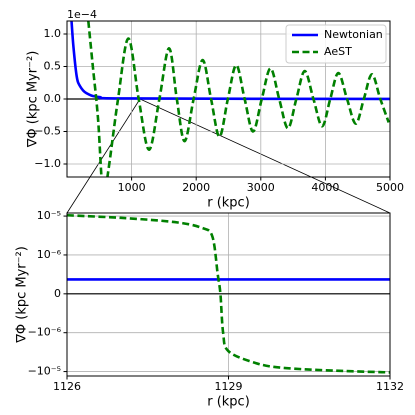  Describe the element at coordinates (261, 187) in the screenshot. I see `x-tick-label: 3000` at that location.